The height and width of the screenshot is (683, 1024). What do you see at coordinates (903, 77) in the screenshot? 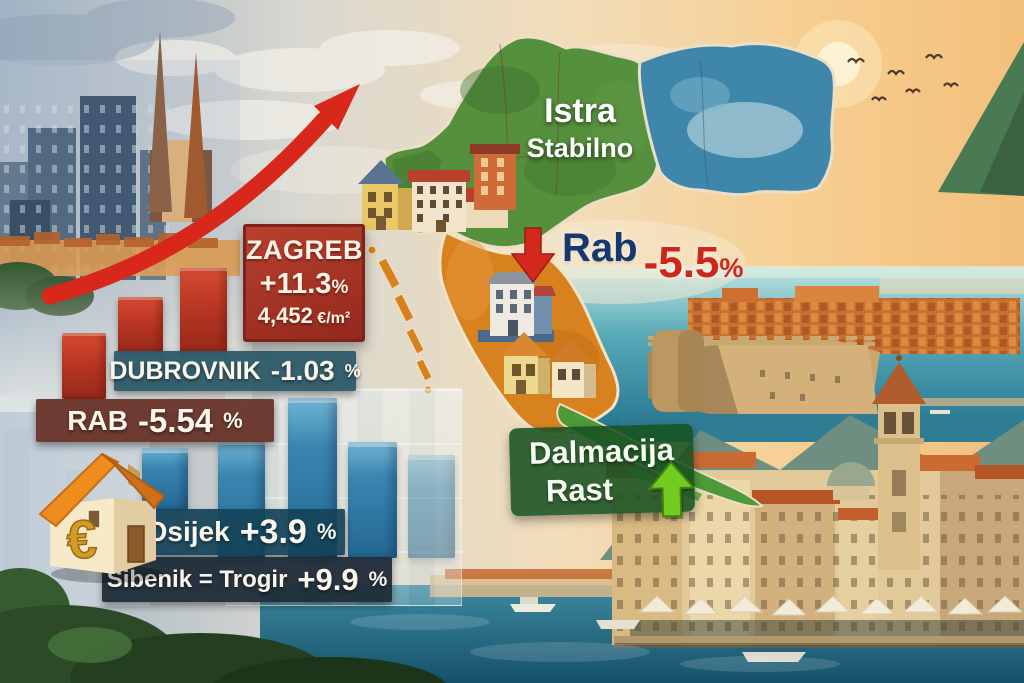
I see `birds-icon` at bounding box center [903, 77].